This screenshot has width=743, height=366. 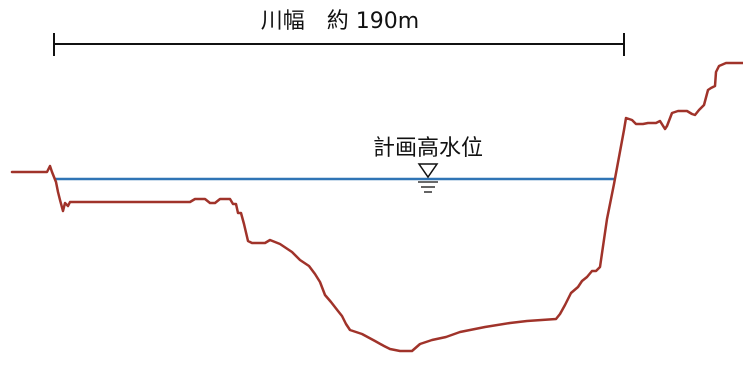 What do you see at coordinates (340, 21) in the screenshot?
I see `river-width-label: 川幅 約 190m` at bounding box center [340, 21].